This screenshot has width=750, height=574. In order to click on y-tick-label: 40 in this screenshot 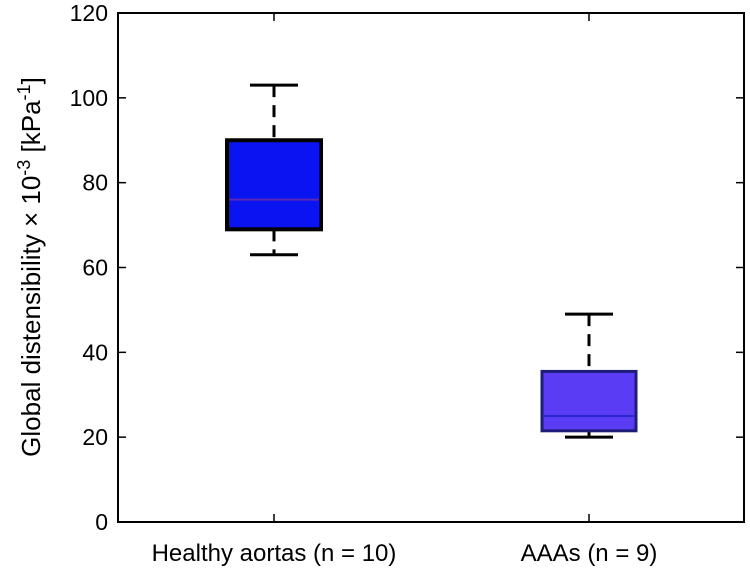, I will do `click(95, 352)`.